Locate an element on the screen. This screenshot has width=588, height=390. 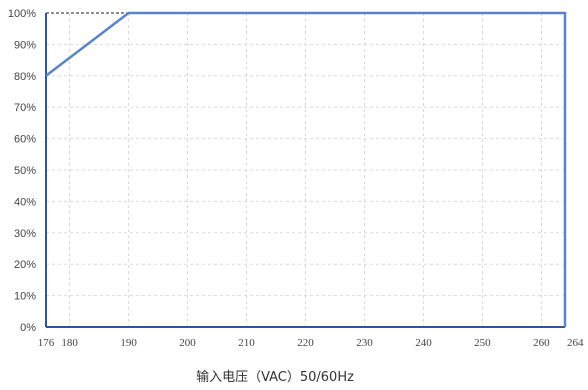
y-tick-label: 0% is located at coordinates (28, 328).